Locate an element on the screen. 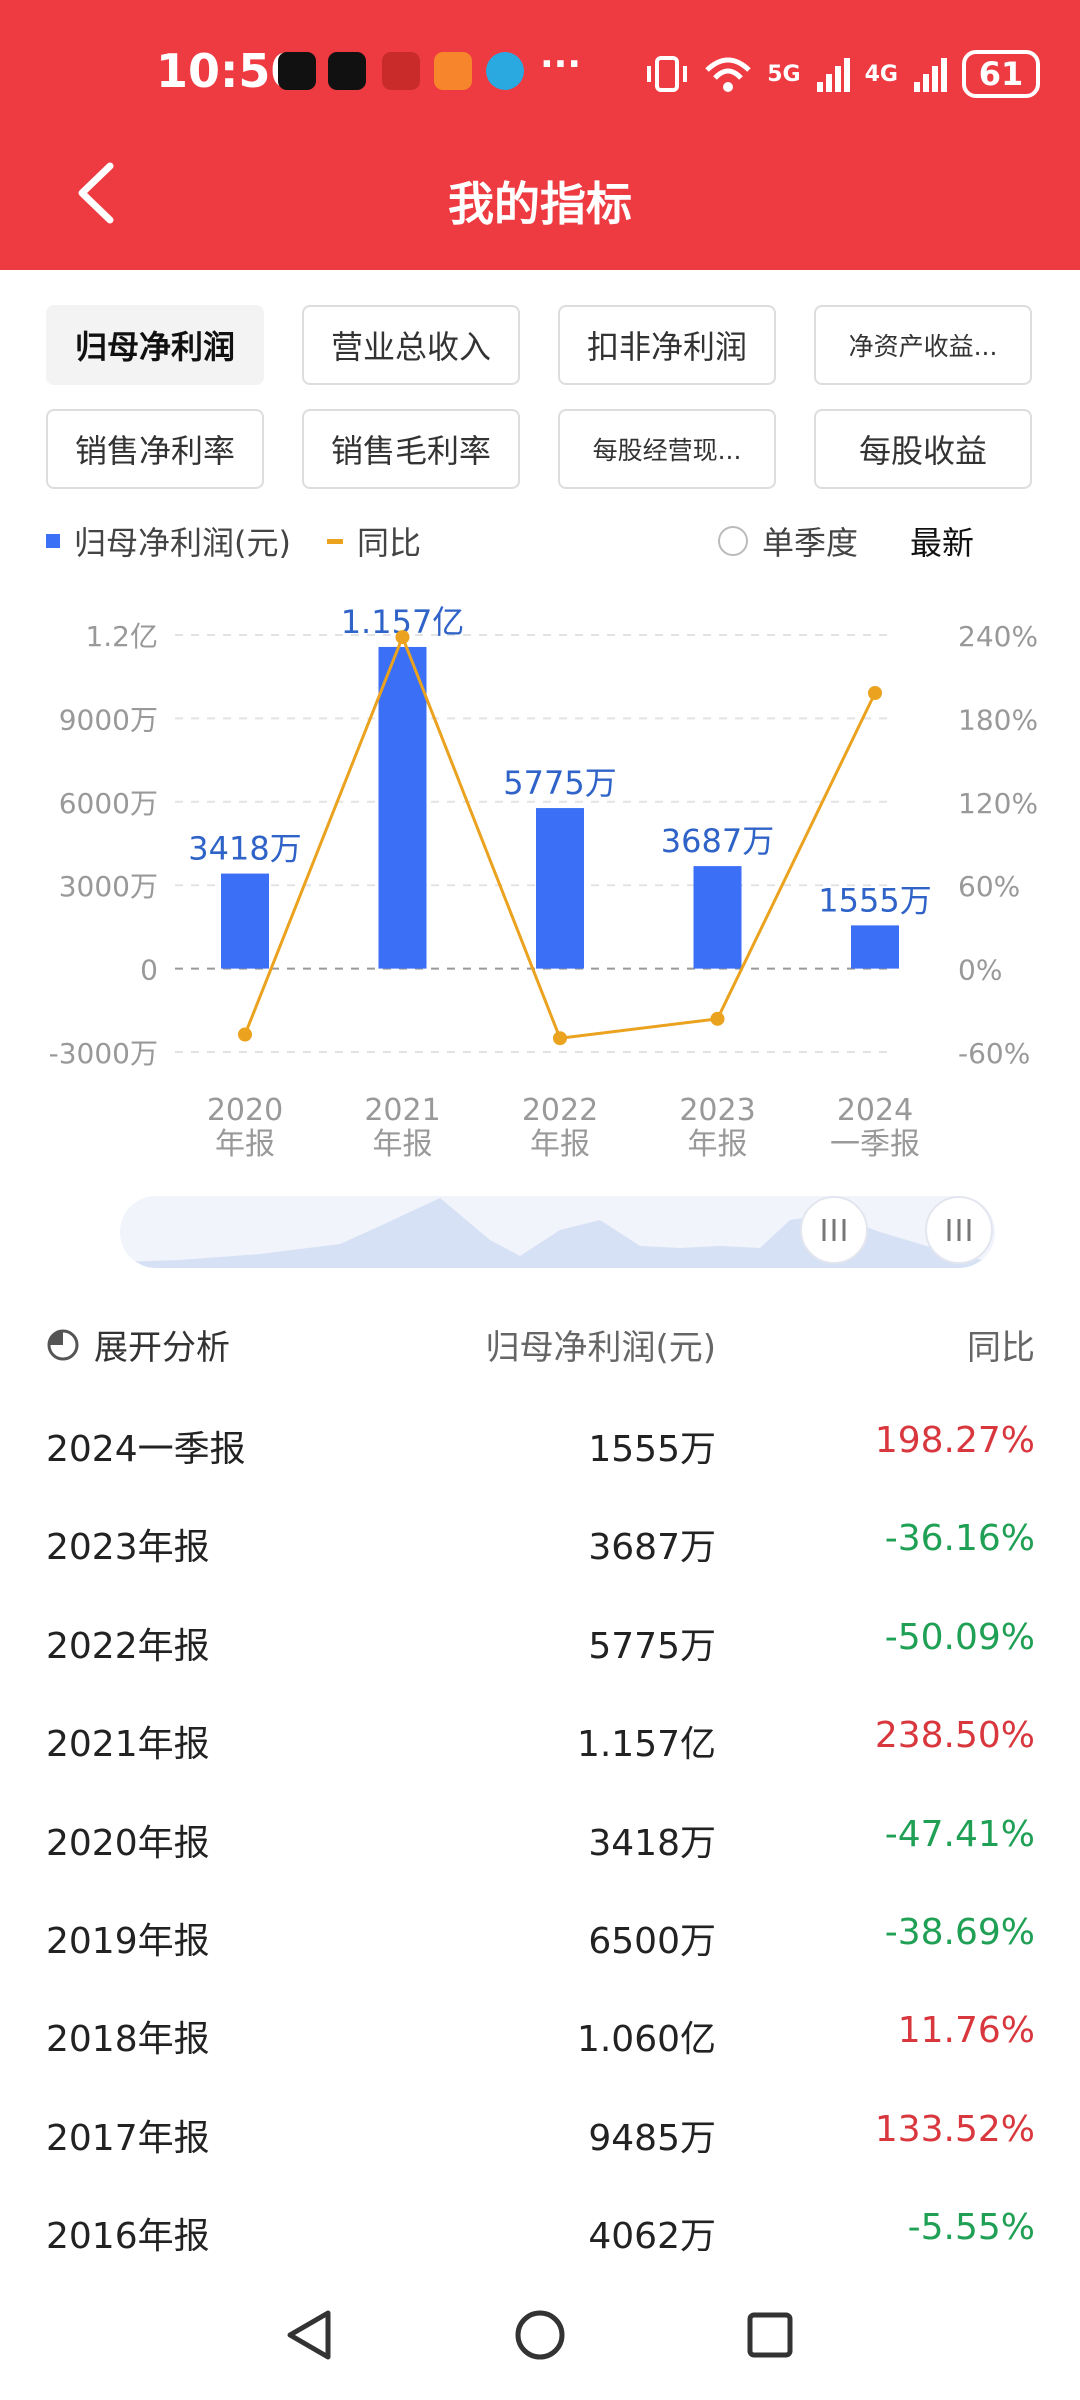 The width and height of the screenshot is (1080, 2400). row-period: 2018年报 is located at coordinates (128, 2040).